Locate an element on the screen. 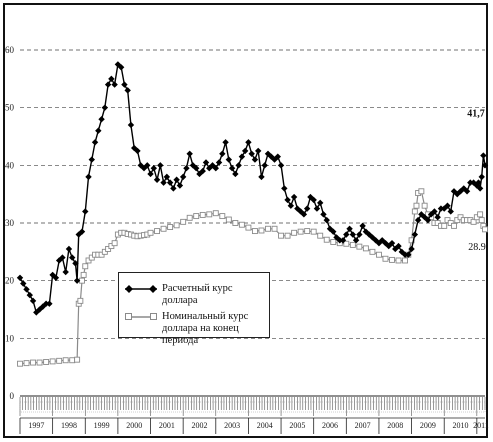  y-tick-label-10: 10 is located at coordinates (10, 338).